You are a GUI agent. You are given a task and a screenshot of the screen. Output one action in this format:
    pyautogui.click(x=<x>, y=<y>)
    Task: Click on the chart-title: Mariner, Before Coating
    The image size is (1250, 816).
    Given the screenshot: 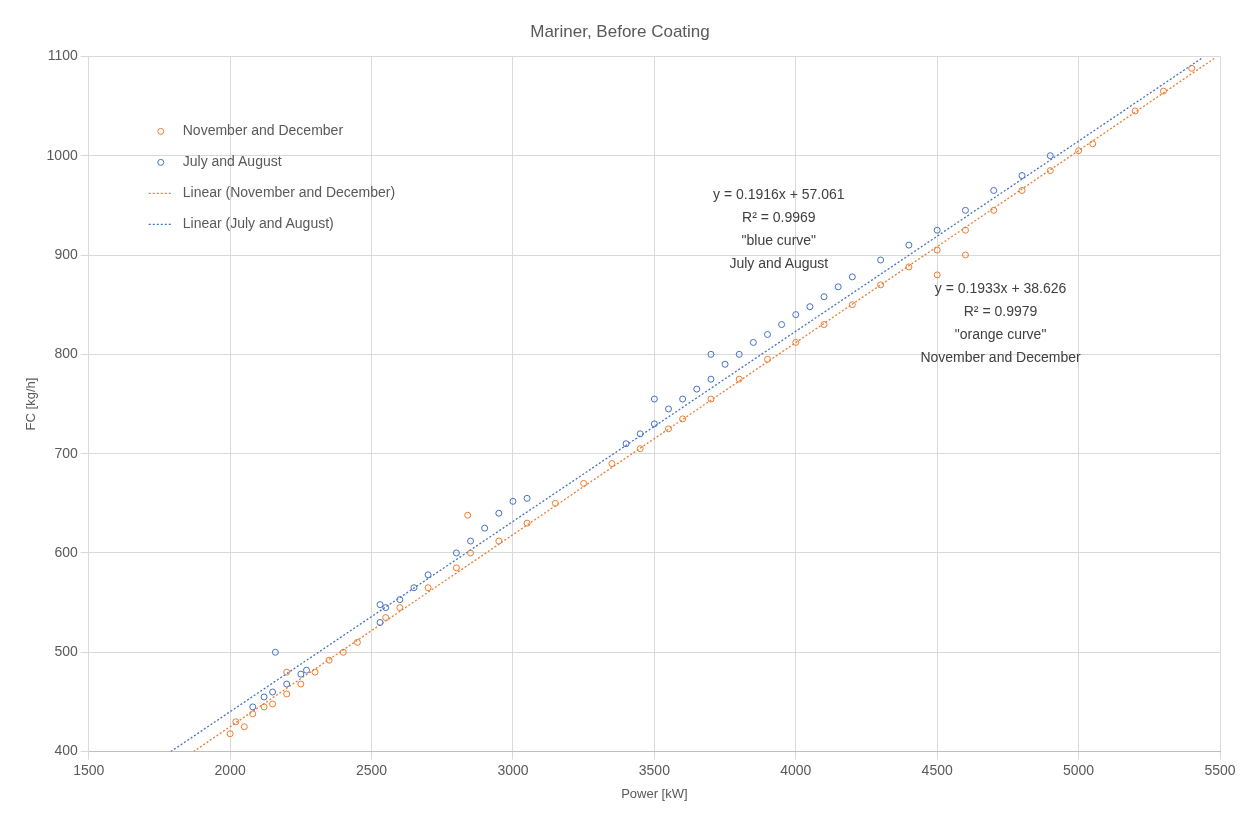 What is the action you would take?
    pyautogui.click(x=620, y=31)
    